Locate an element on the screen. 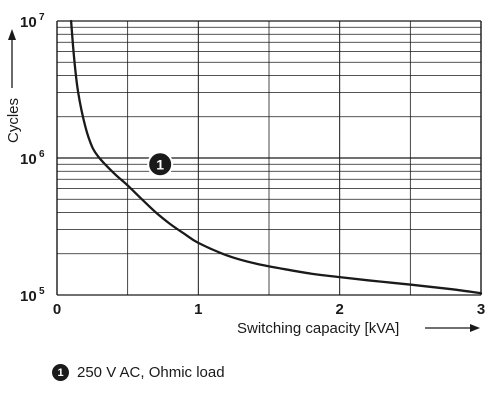 This screenshot has height=400, width=486. annotation-marker is located at coordinates (160, 164).